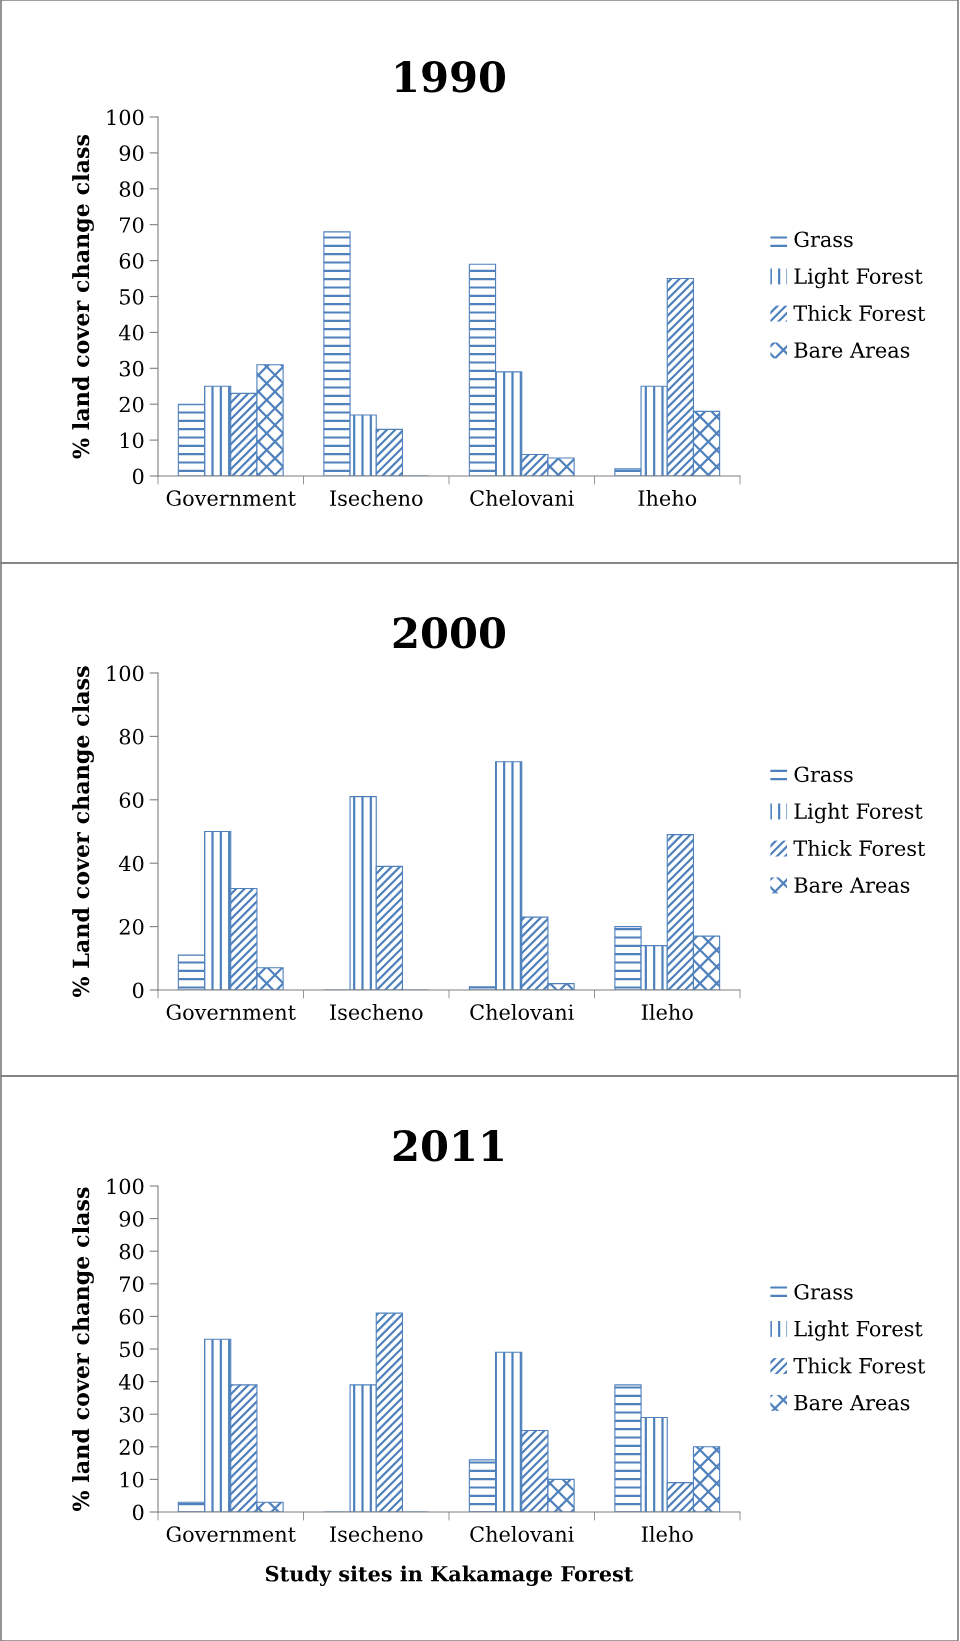  Describe the element at coordinates (449, 633) in the screenshot. I see `chart-title: 2000` at that location.